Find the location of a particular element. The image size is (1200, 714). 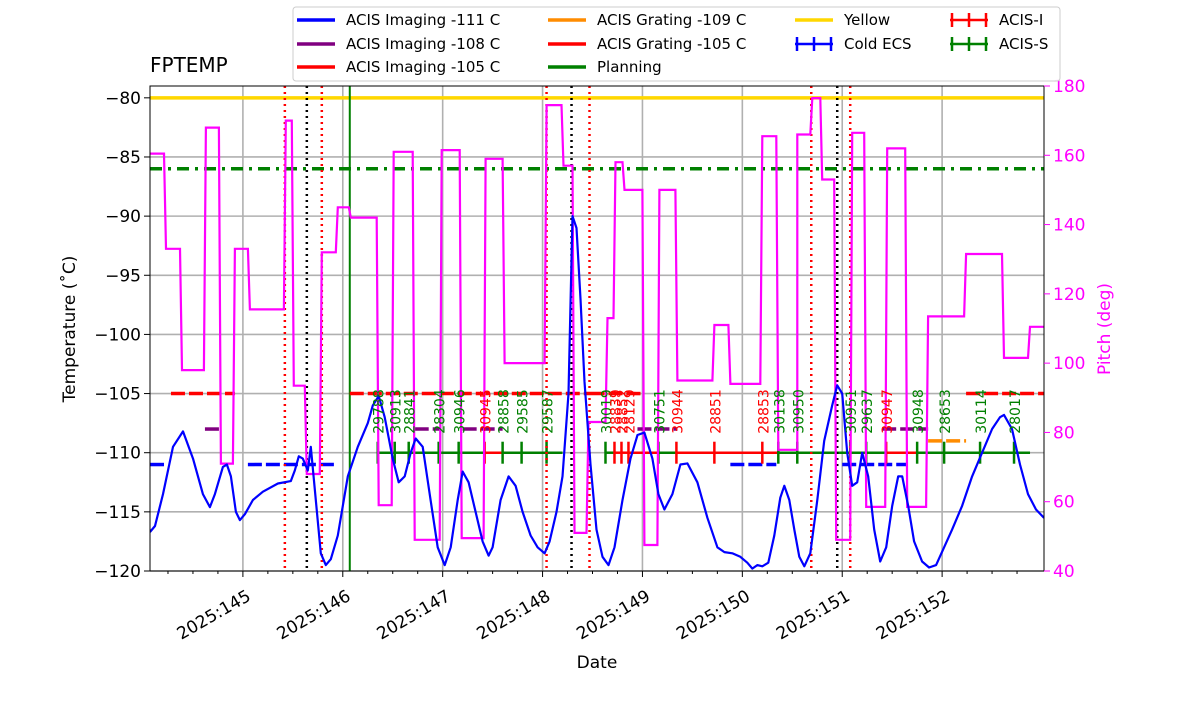

x-tick-label: 2025:145 is located at coordinates (214, 615).